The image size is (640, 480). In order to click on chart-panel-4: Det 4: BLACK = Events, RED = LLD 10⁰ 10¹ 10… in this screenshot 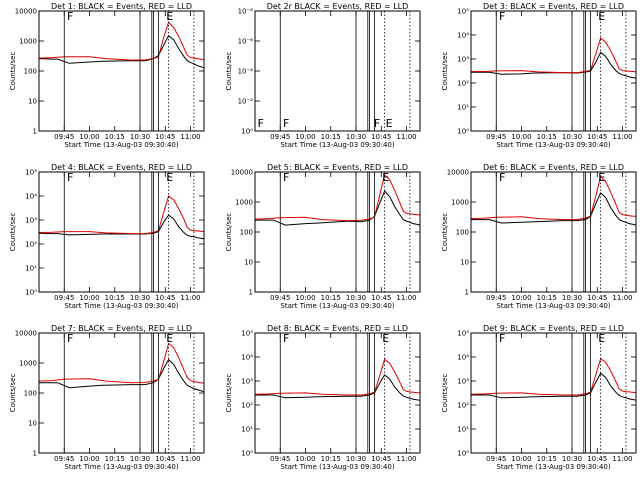, I will do `click(107, 236)`.